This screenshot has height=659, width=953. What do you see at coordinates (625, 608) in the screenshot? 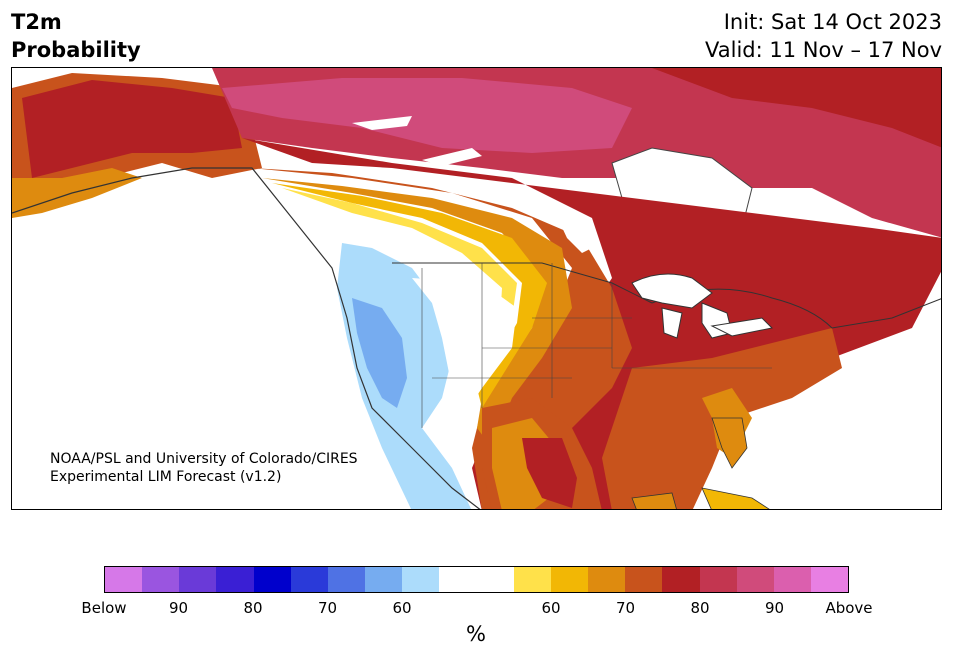
I see `tick-above-70: 70` at bounding box center [625, 608].